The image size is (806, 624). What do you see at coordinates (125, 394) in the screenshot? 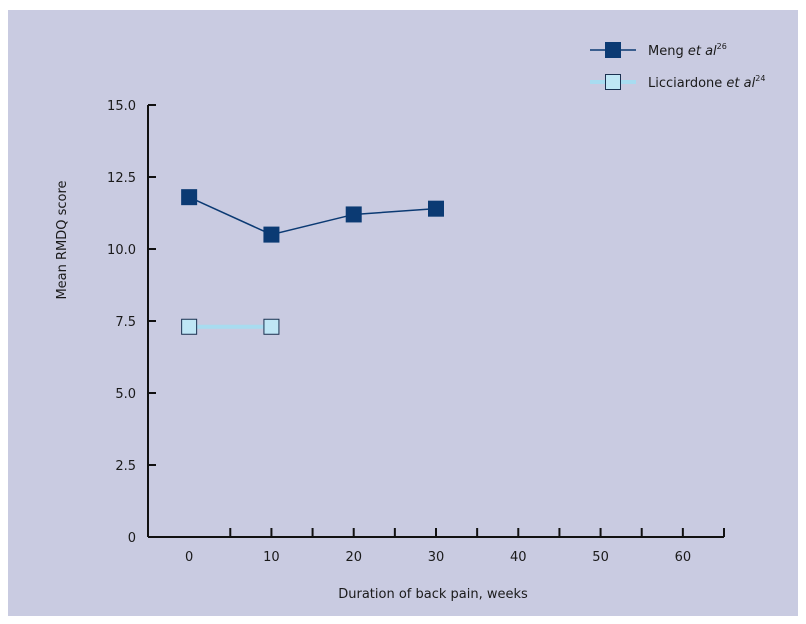
I see `y-tick-label: 5.0` at bounding box center [125, 394].